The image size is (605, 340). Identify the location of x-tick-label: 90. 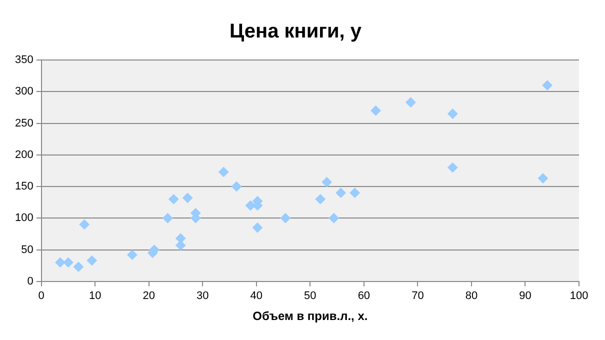
(525, 296).